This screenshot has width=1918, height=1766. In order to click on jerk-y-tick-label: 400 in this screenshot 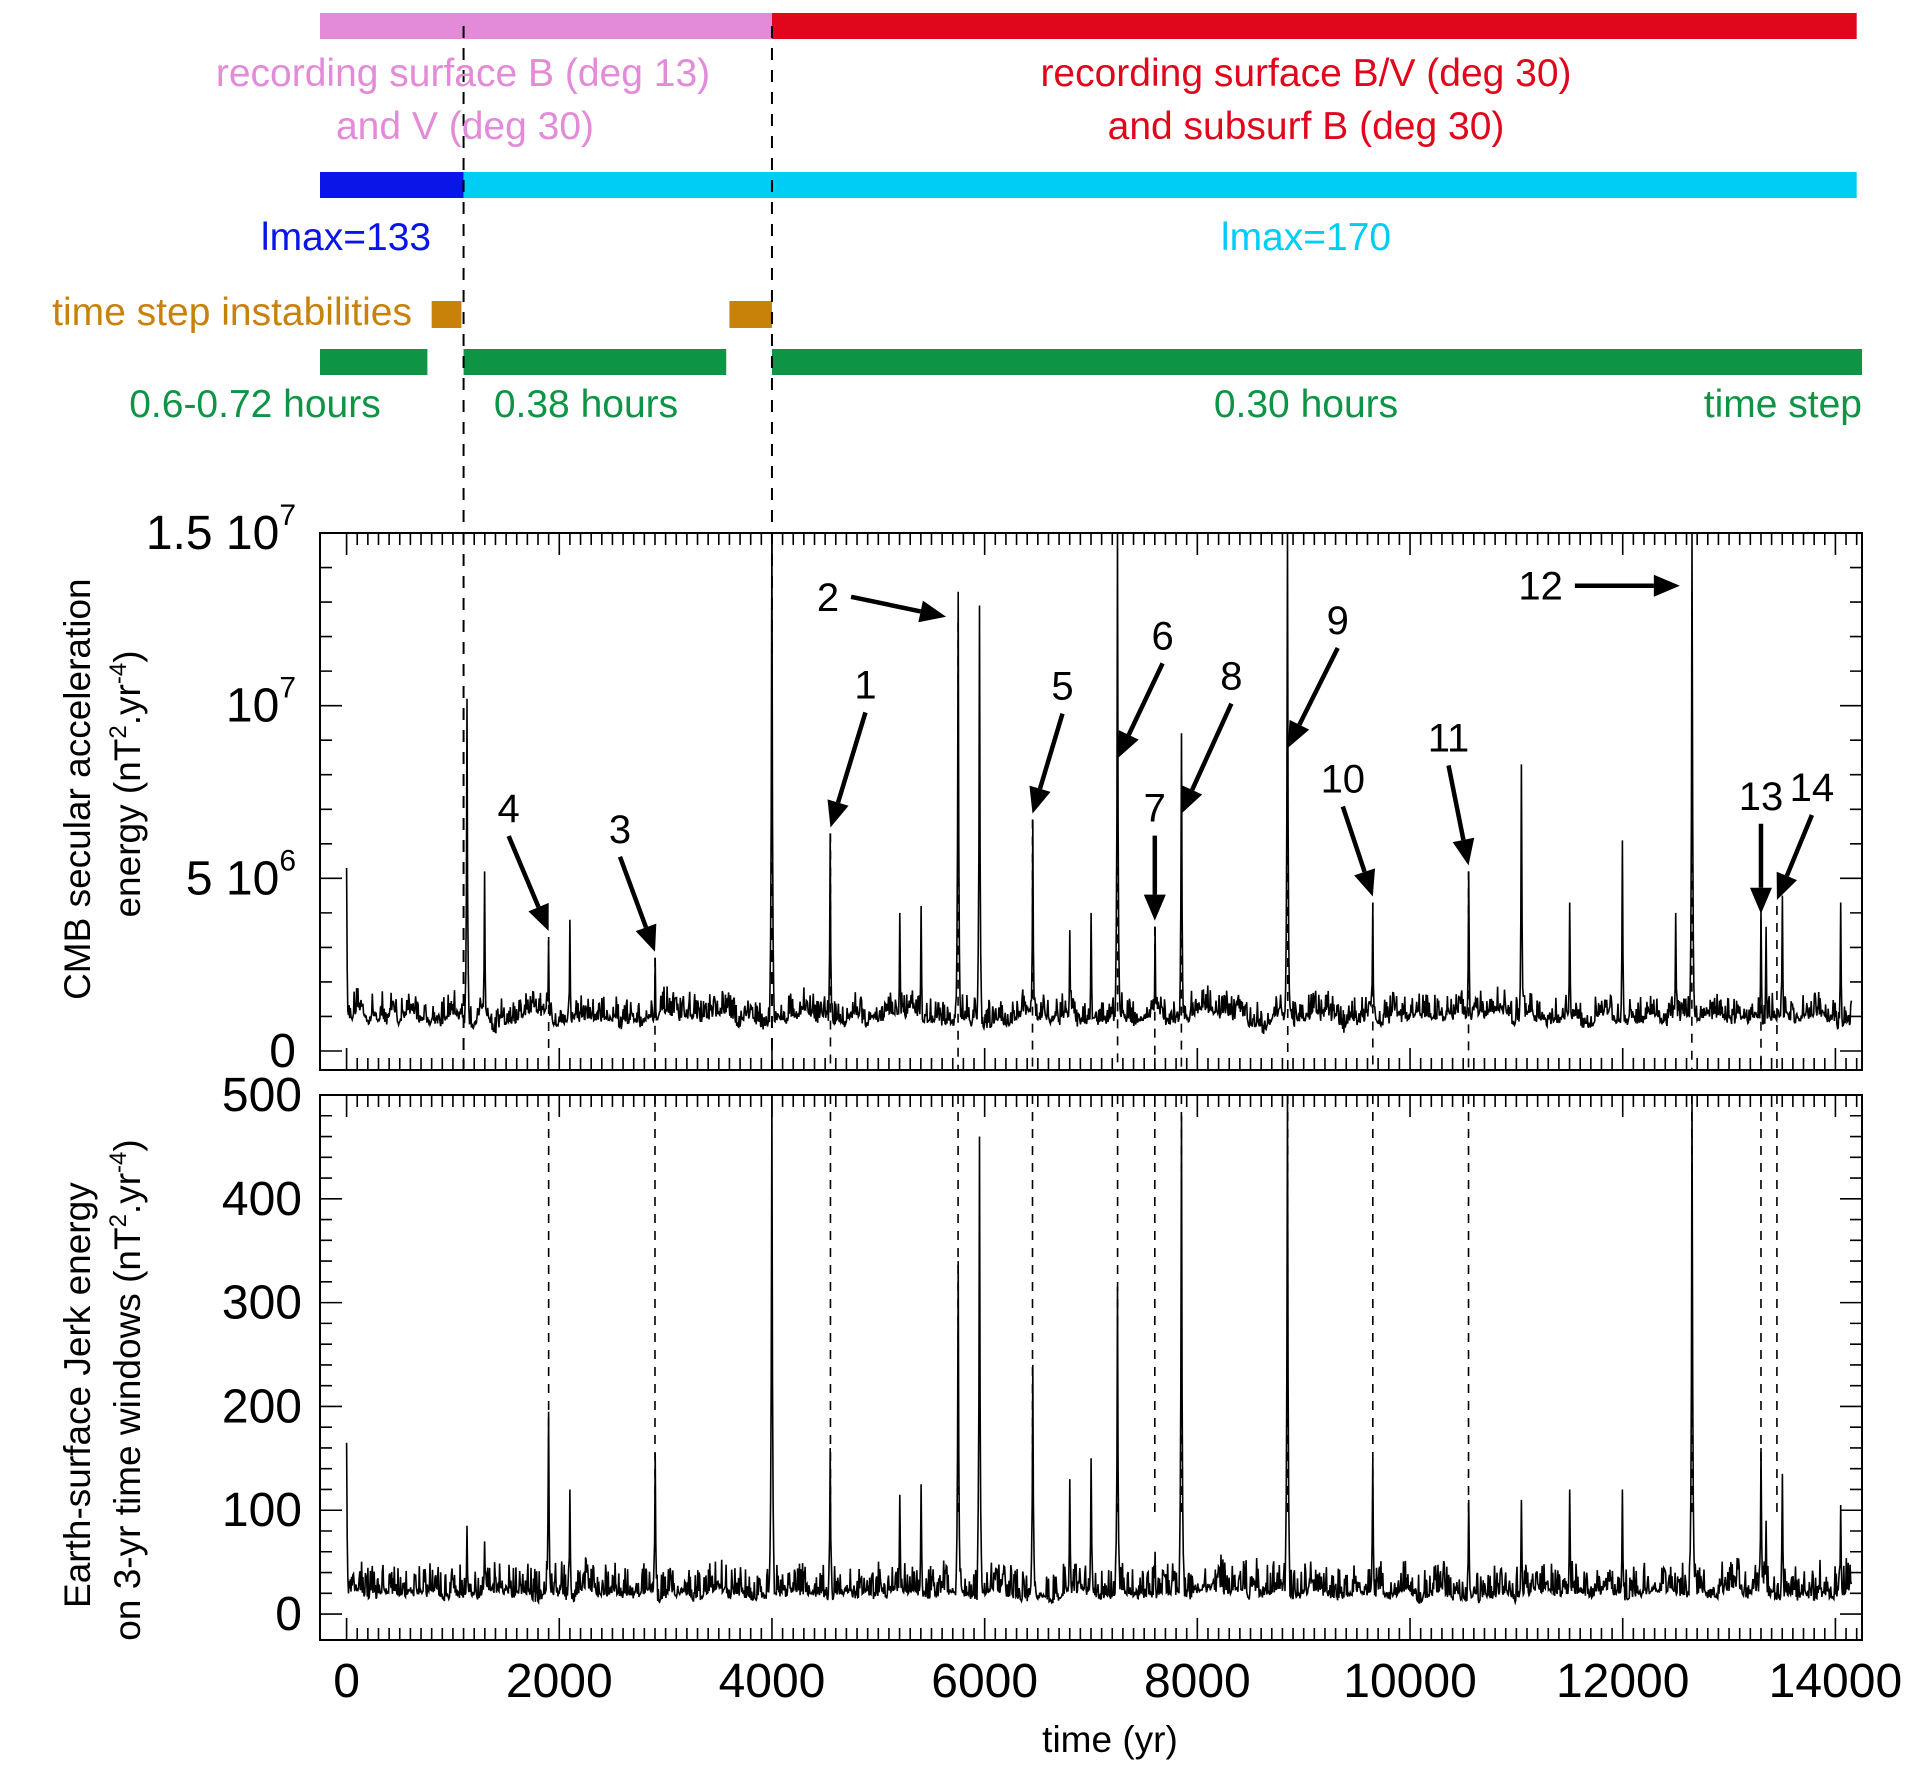, I will do `click(262, 1199)`.